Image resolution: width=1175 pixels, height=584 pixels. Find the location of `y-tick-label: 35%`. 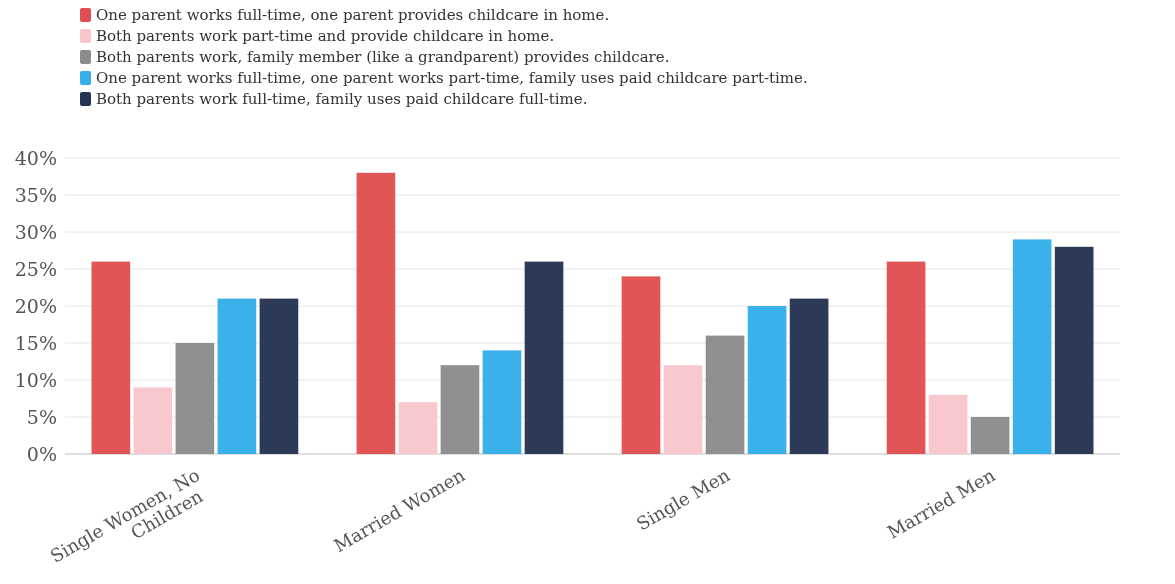

y-tick-label: 35% is located at coordinates (35, 194).